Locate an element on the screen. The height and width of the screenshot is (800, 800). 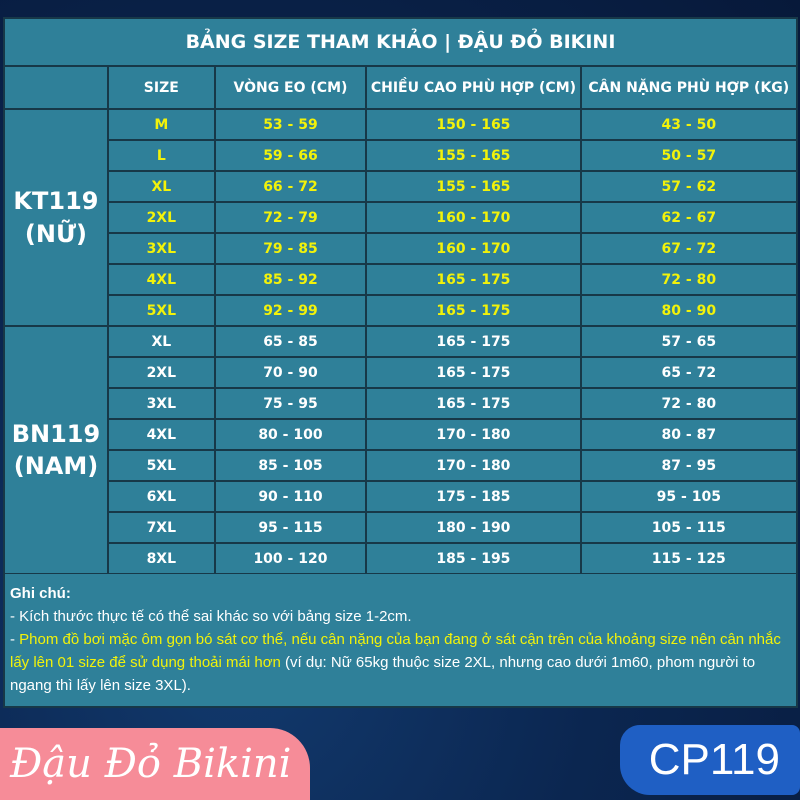
table-row: L 59 - 66 155 - 165 50 - 57 is located at coordinates (401, 155).